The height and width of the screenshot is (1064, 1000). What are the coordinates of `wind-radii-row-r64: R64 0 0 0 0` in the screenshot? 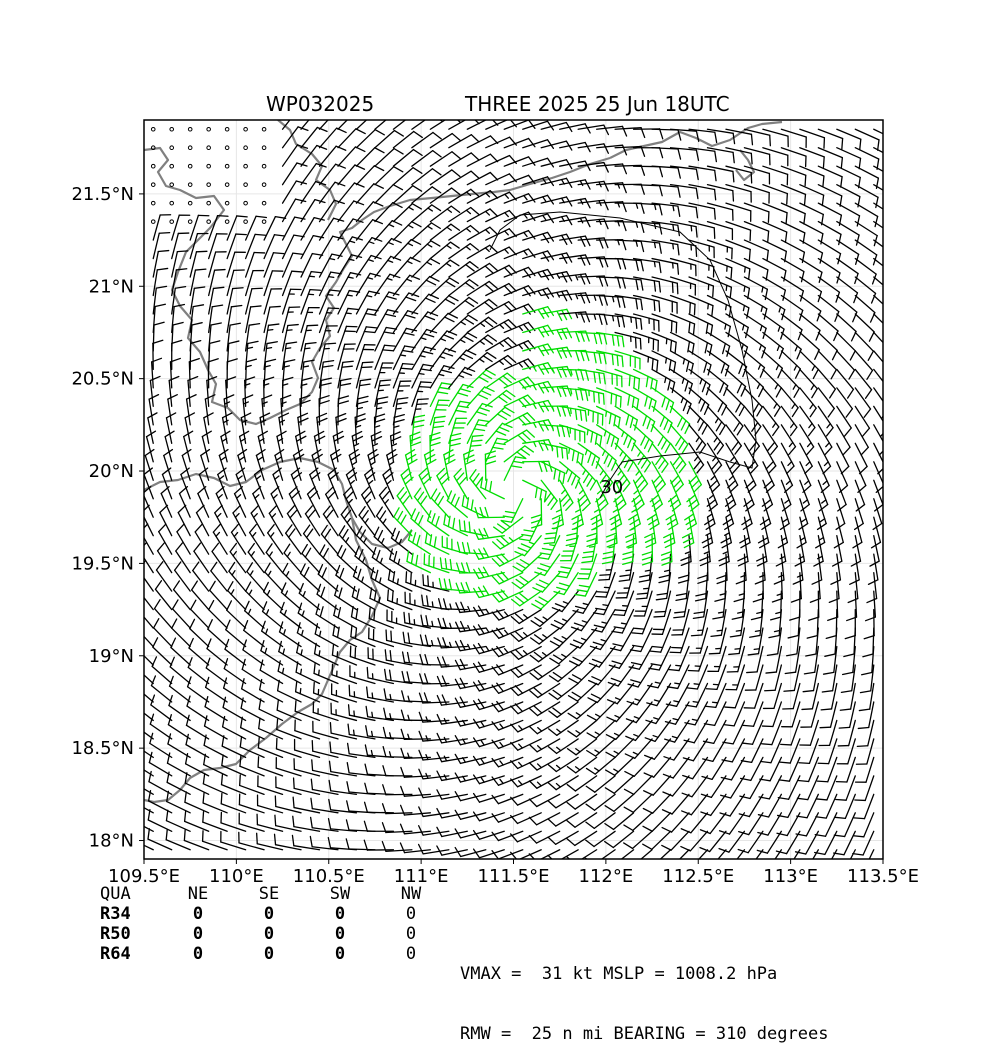 It's located at (273, 954).